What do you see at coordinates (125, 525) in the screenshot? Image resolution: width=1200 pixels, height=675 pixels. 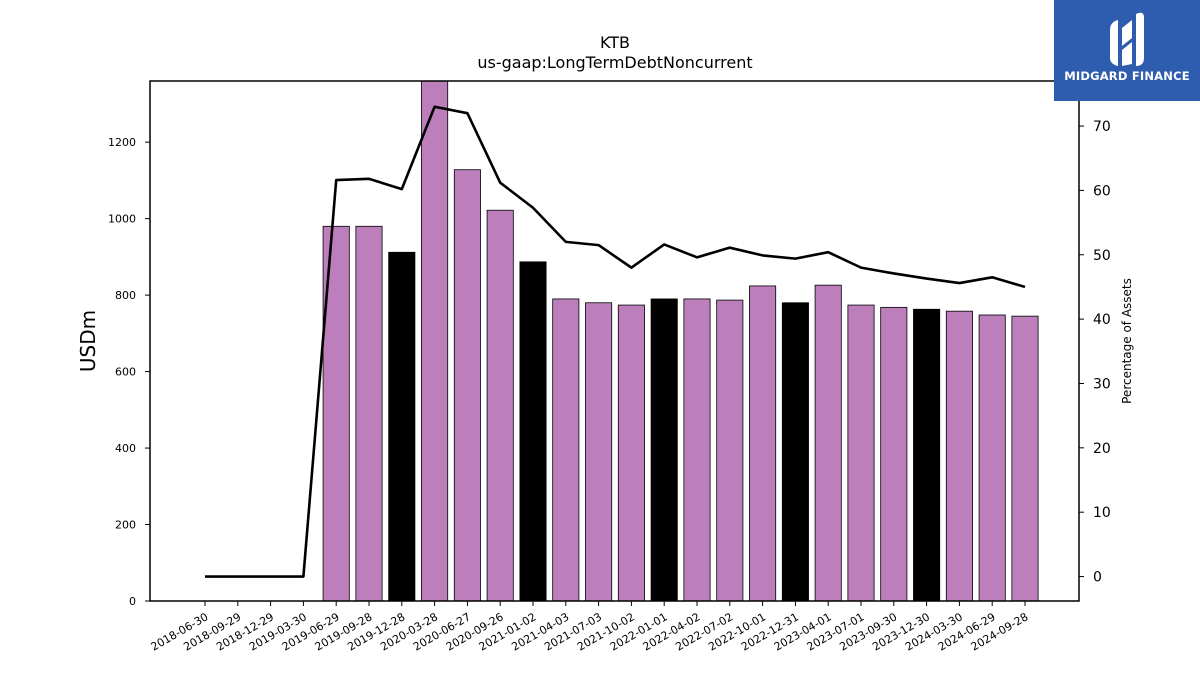 I see `y-tick-label: 200` at bounding box center [125, 525].